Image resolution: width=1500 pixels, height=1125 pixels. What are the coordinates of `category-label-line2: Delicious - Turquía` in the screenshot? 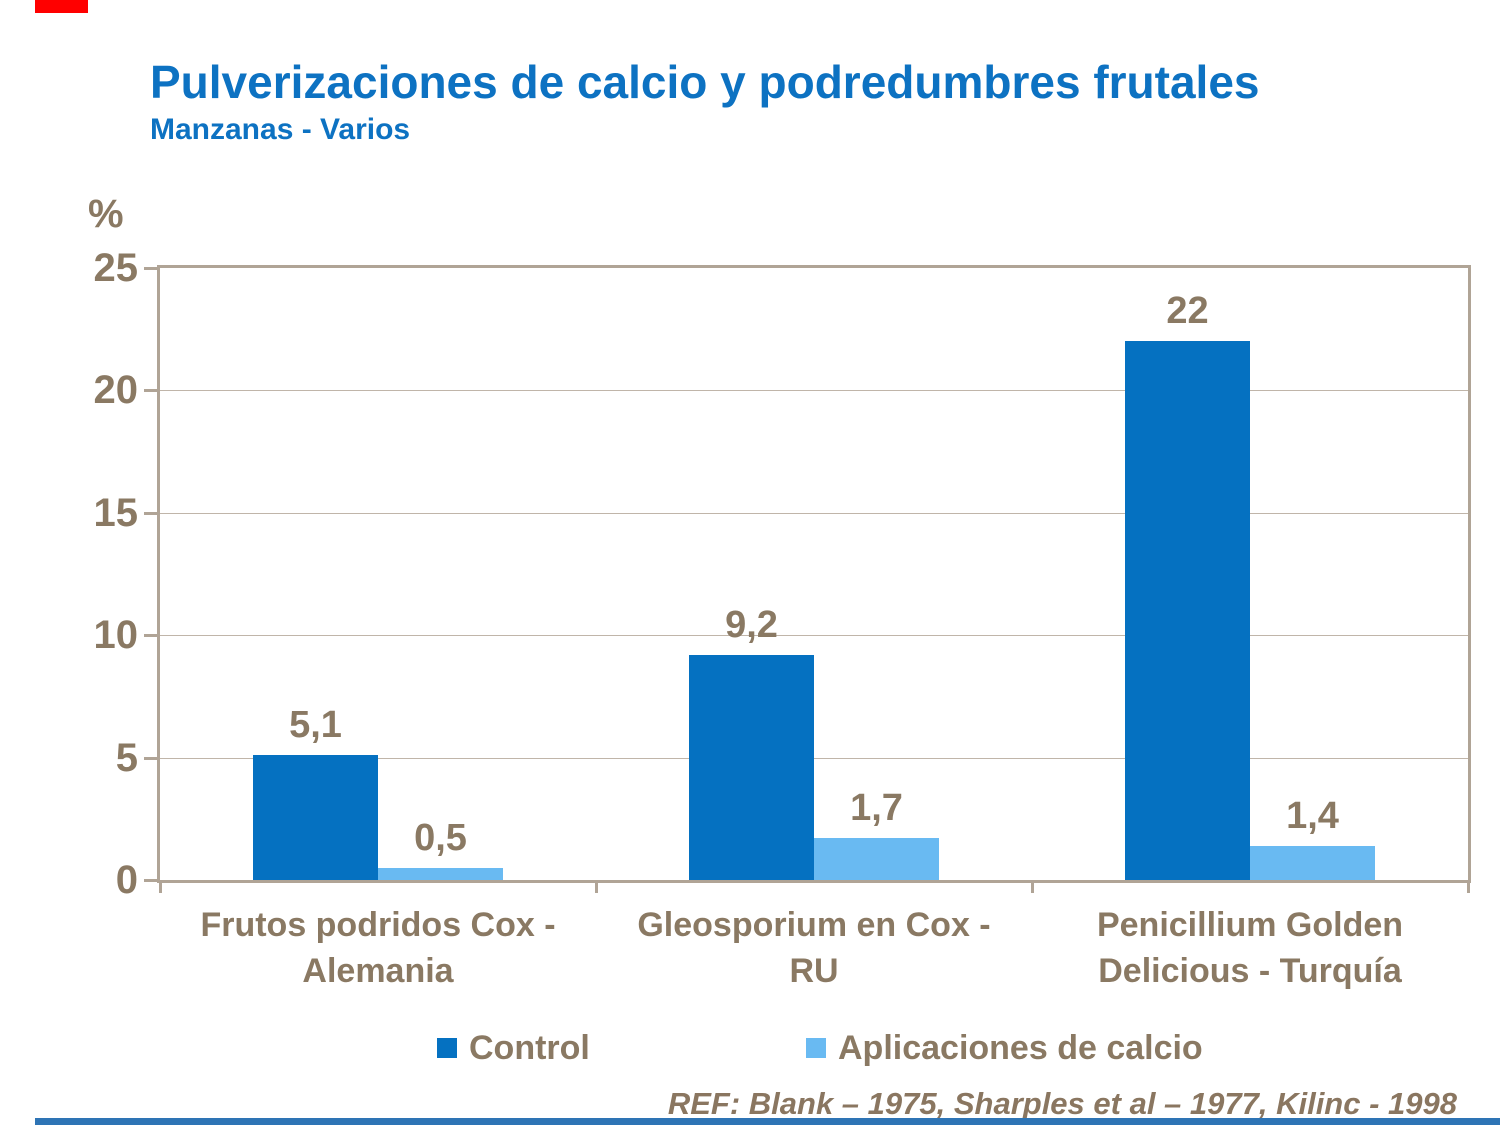 It's located at (1250, 971).